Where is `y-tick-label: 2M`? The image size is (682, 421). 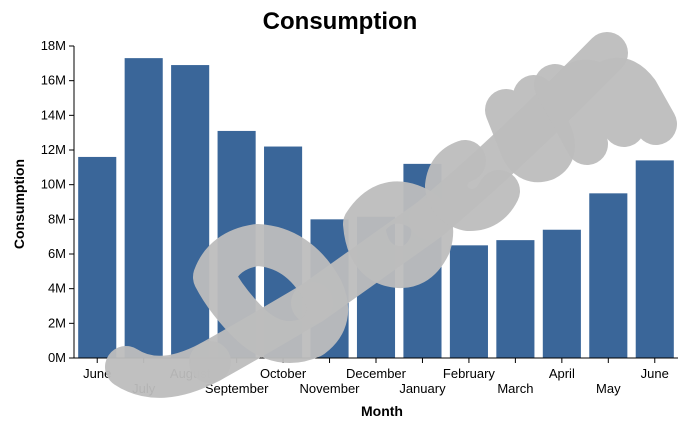 y-tick-label: 2M is located at coordinates (57, 322).